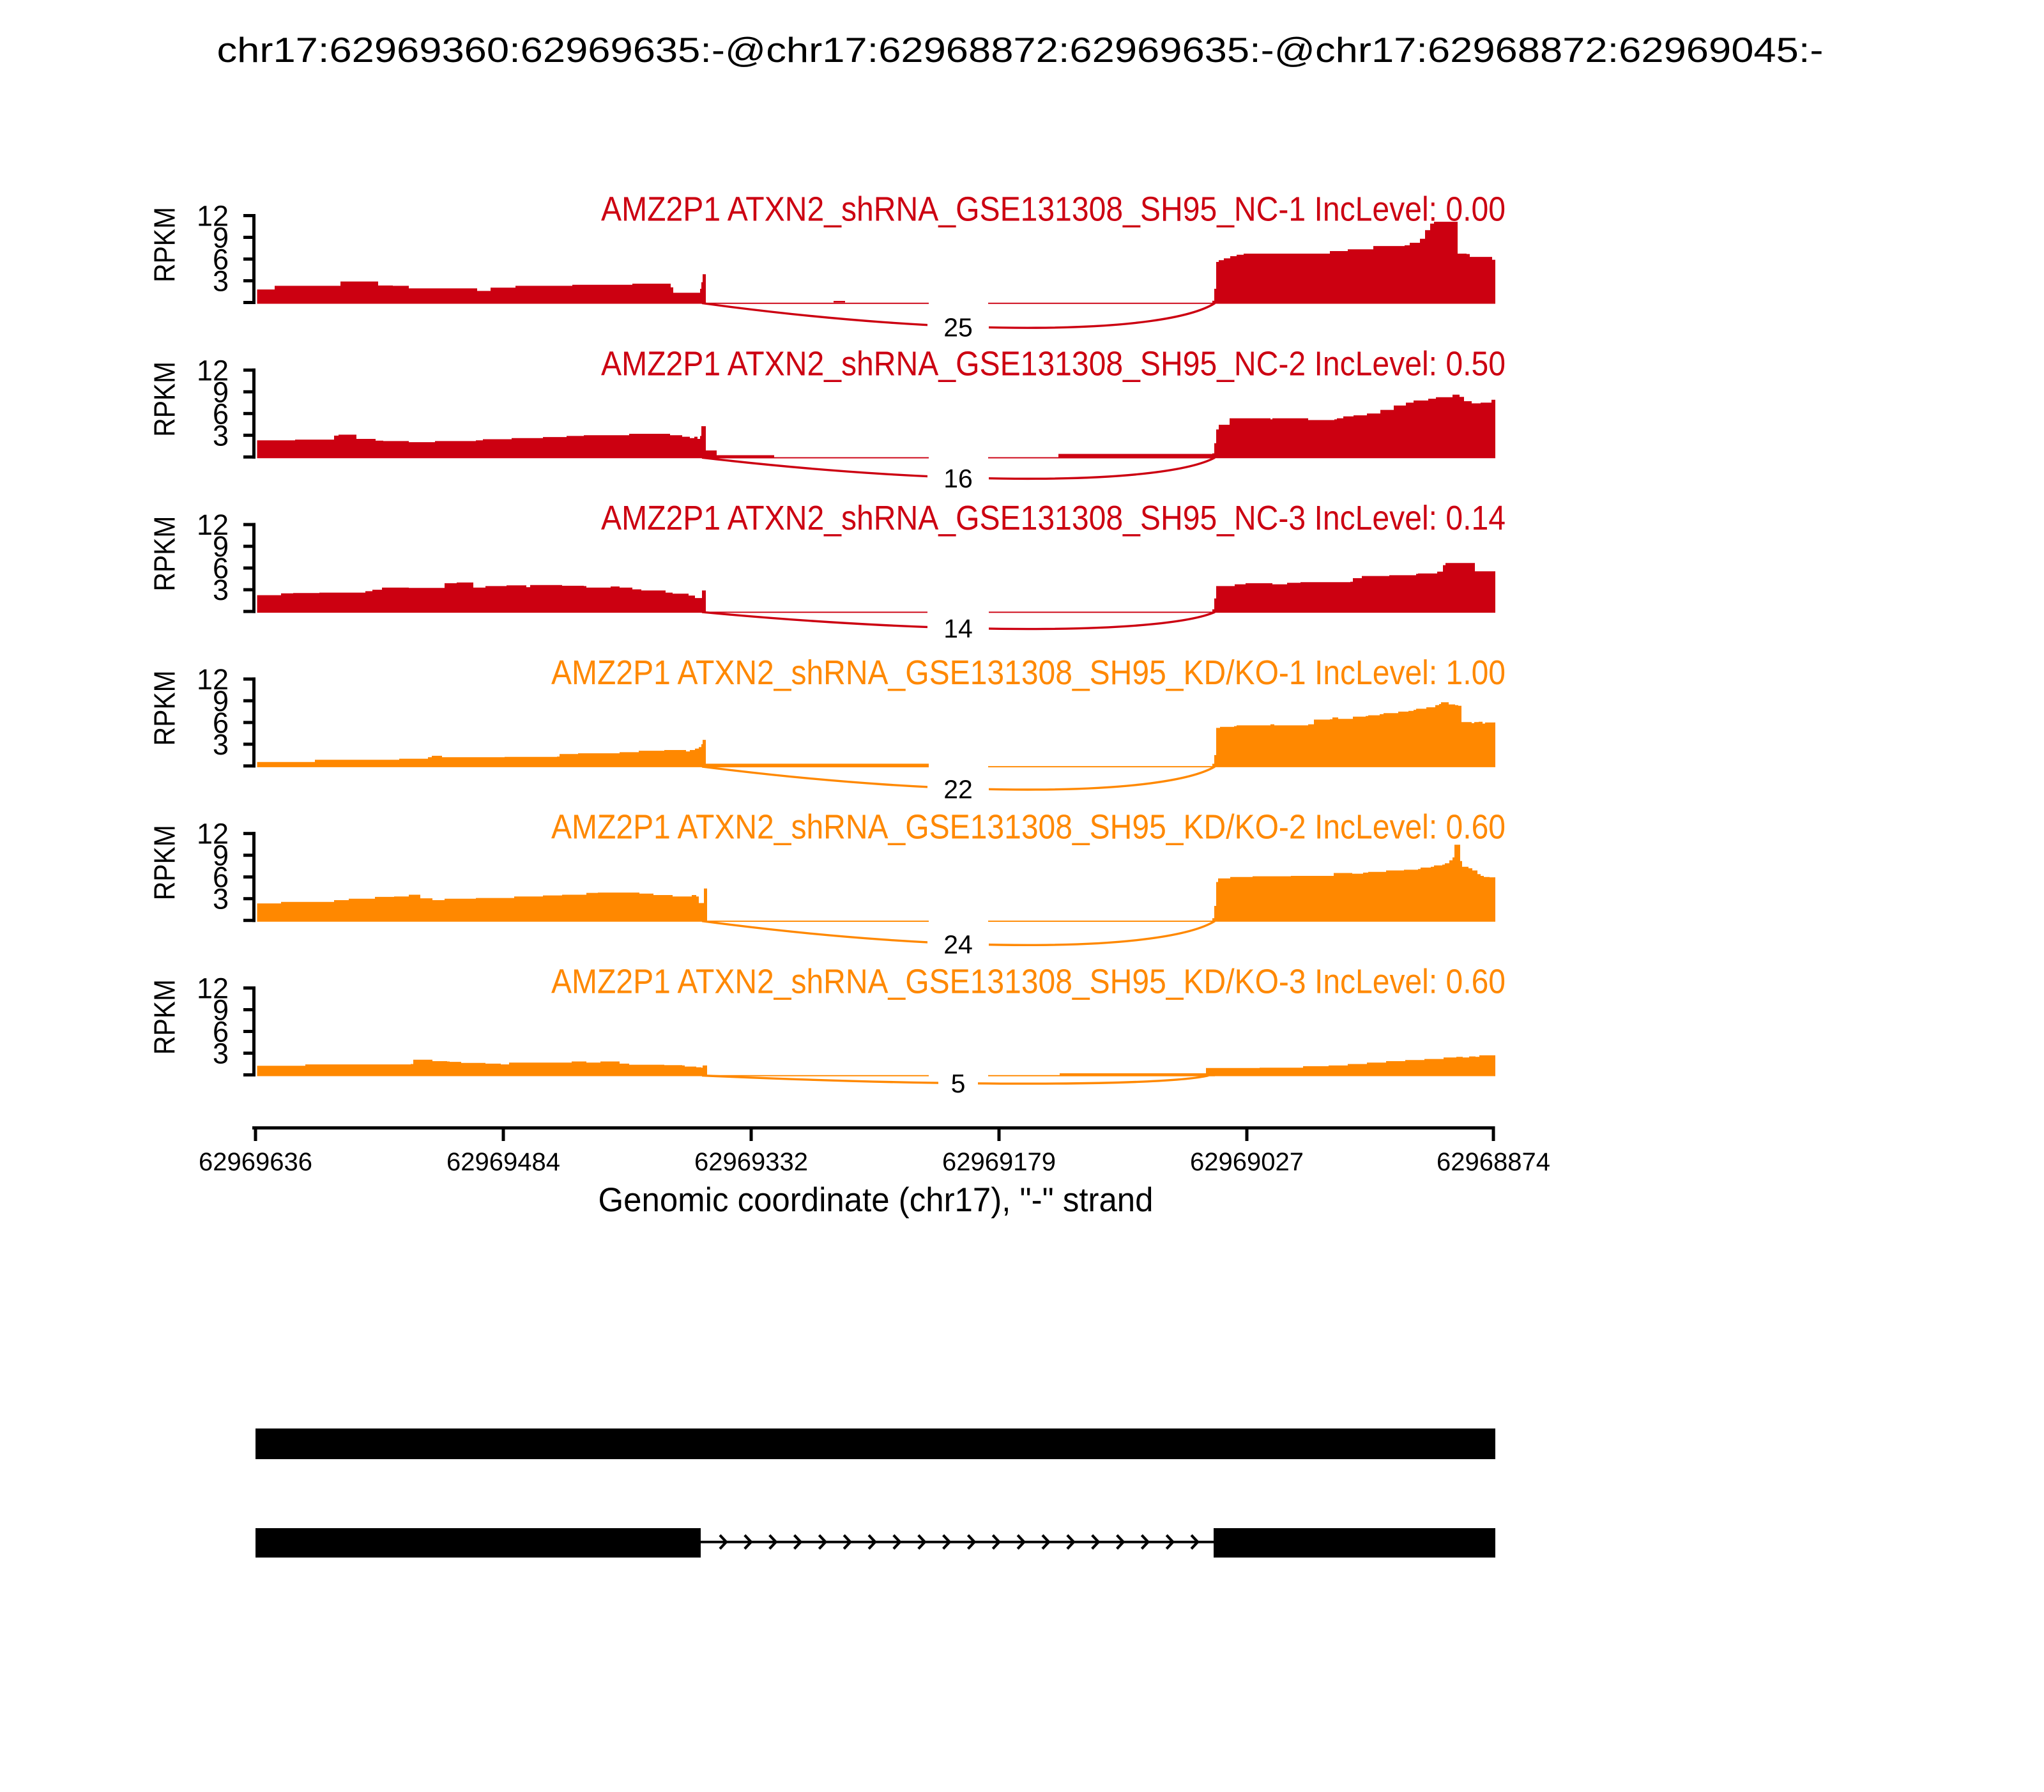  Describe the element at coordinates (958, 1083) in the screenshot. I see `svg-text: 5` at that location.